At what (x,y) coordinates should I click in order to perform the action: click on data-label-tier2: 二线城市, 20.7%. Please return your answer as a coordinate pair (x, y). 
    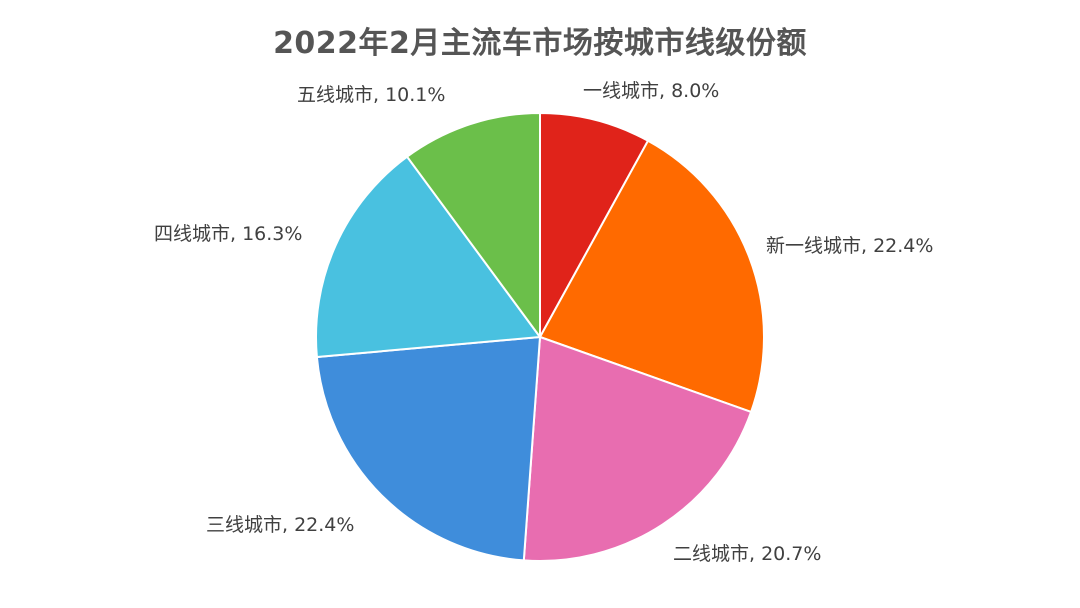
    Looking at the image, I should click on (747, 554).